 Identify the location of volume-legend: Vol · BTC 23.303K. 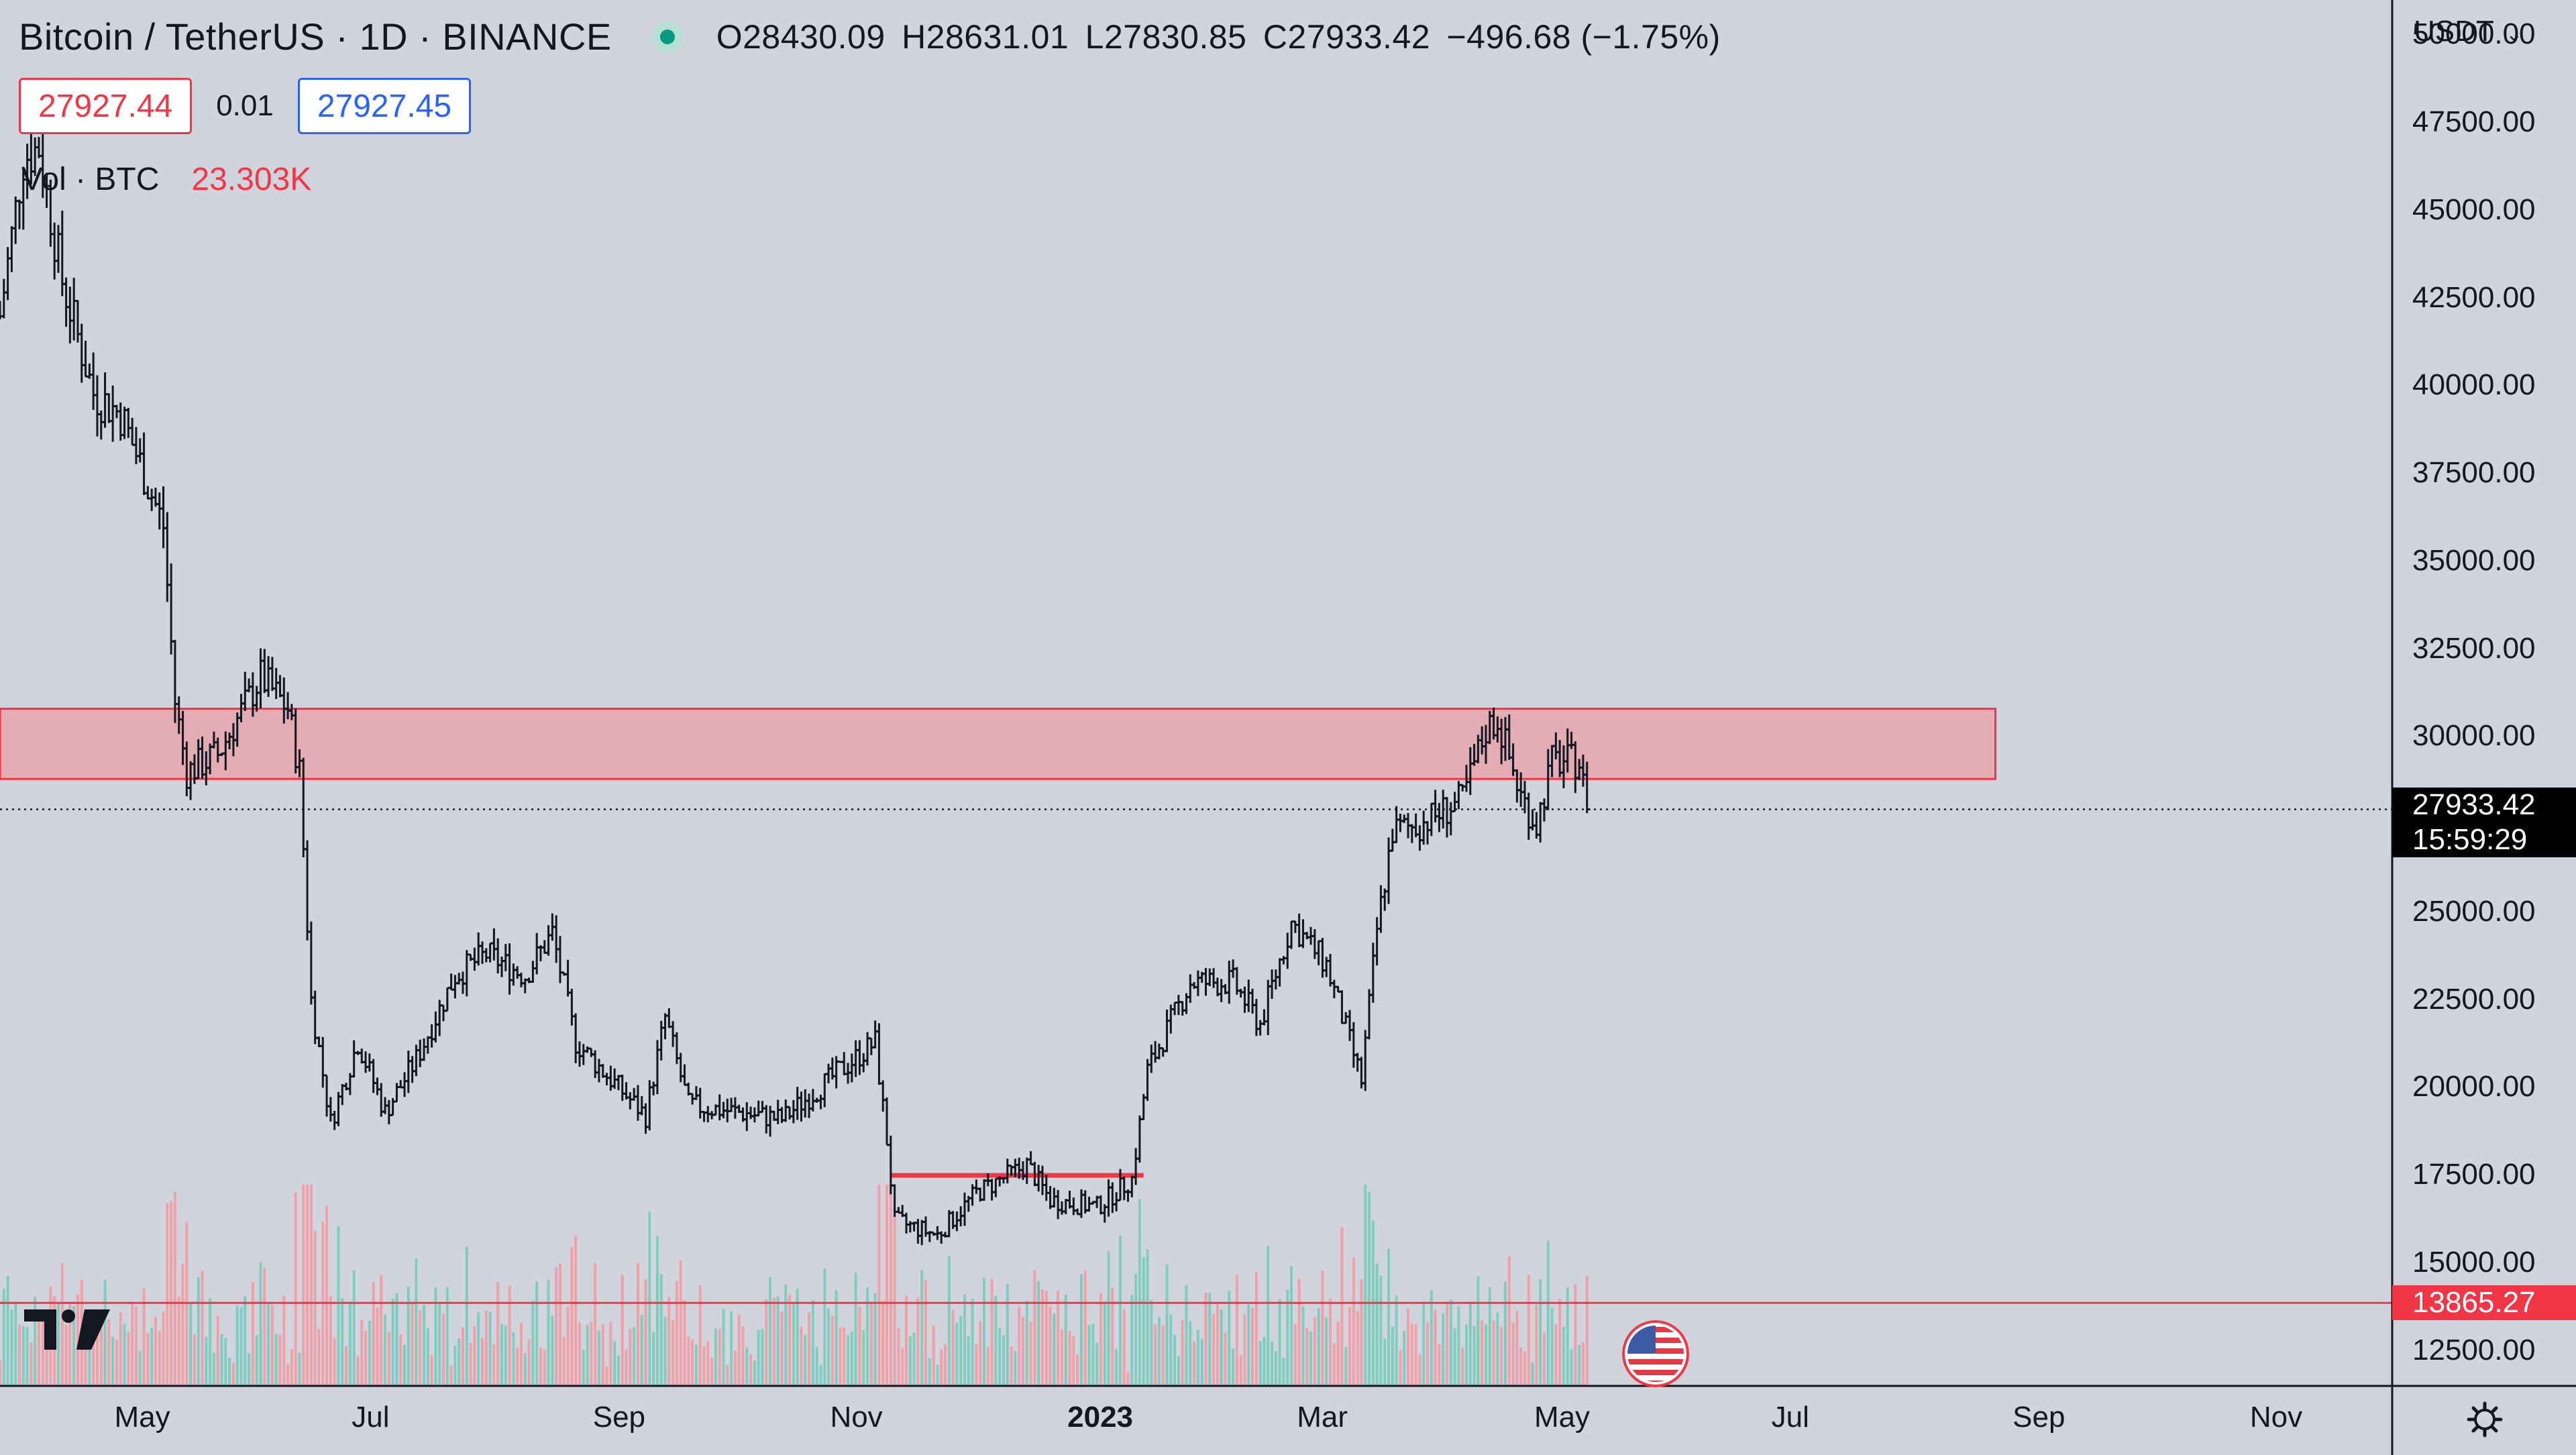
(166, 179).